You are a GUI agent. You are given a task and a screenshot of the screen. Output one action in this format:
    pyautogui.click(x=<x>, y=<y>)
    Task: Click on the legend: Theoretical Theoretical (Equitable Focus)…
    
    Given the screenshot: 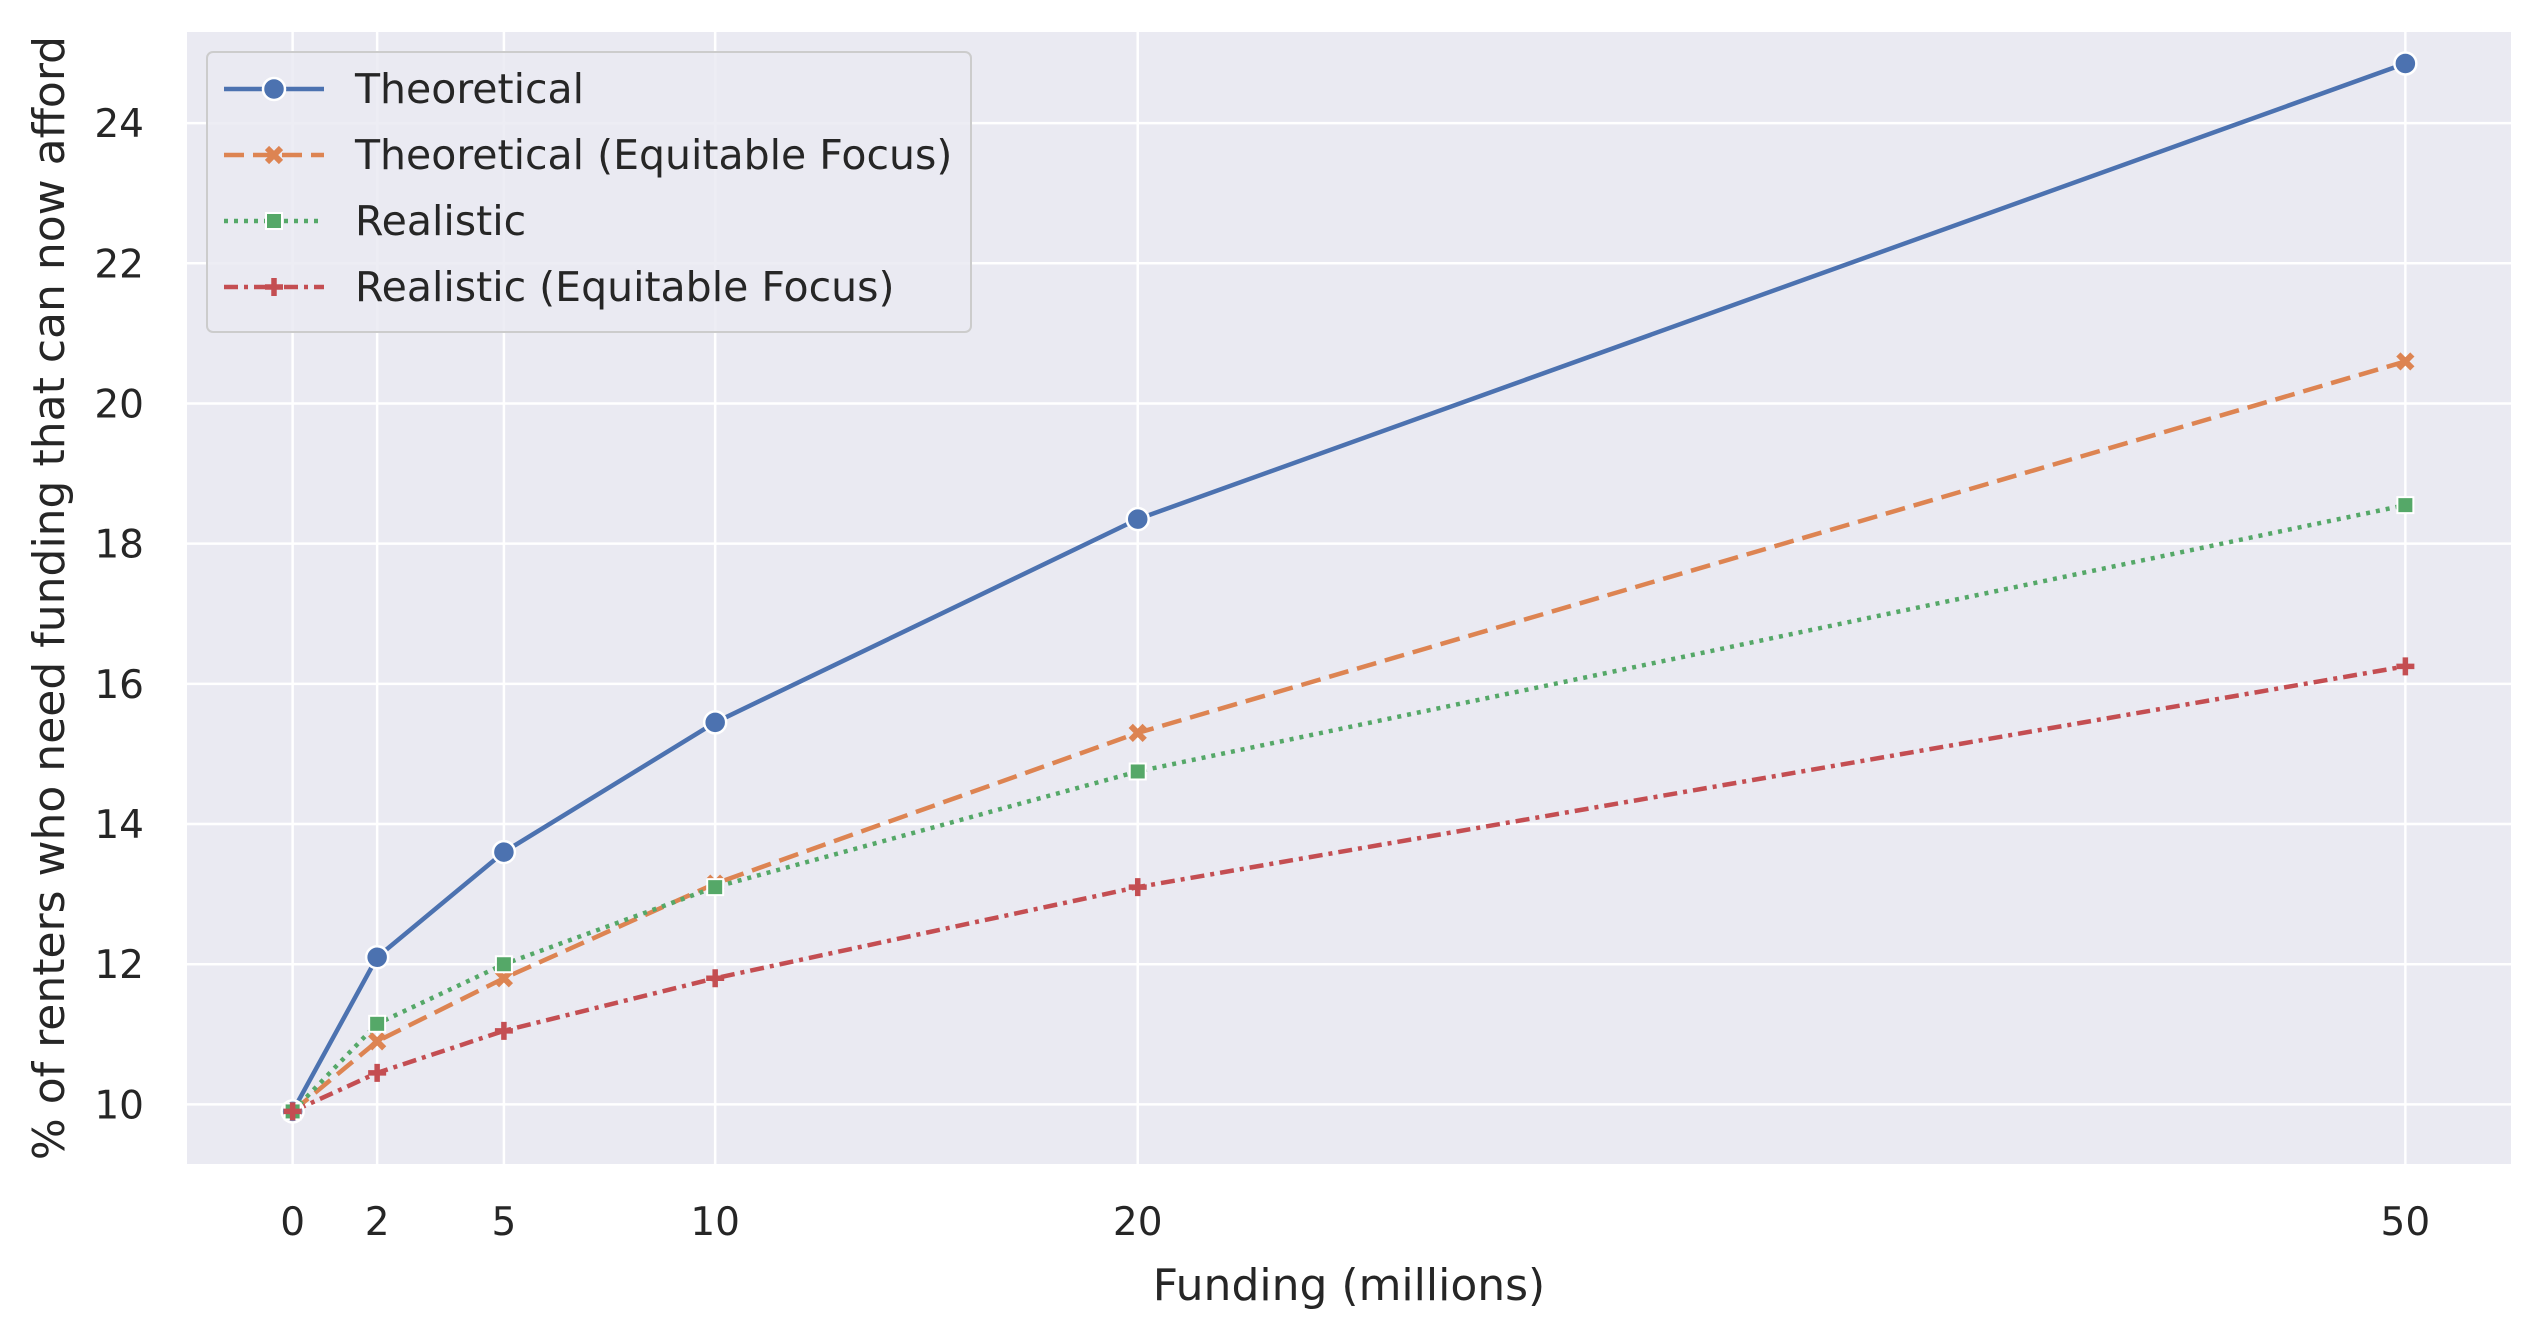 What is the action you would take?
    pyautogui.click(x=589, y=192)
    